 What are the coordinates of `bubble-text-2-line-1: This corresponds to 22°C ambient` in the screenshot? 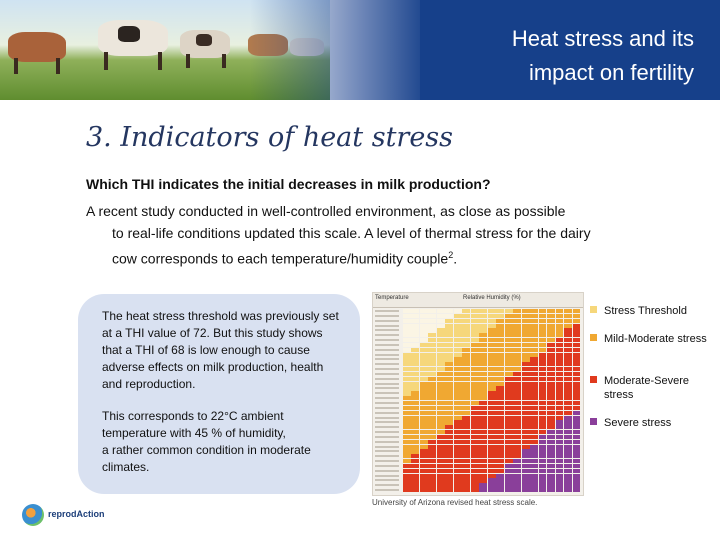 It's located at (193, 416).